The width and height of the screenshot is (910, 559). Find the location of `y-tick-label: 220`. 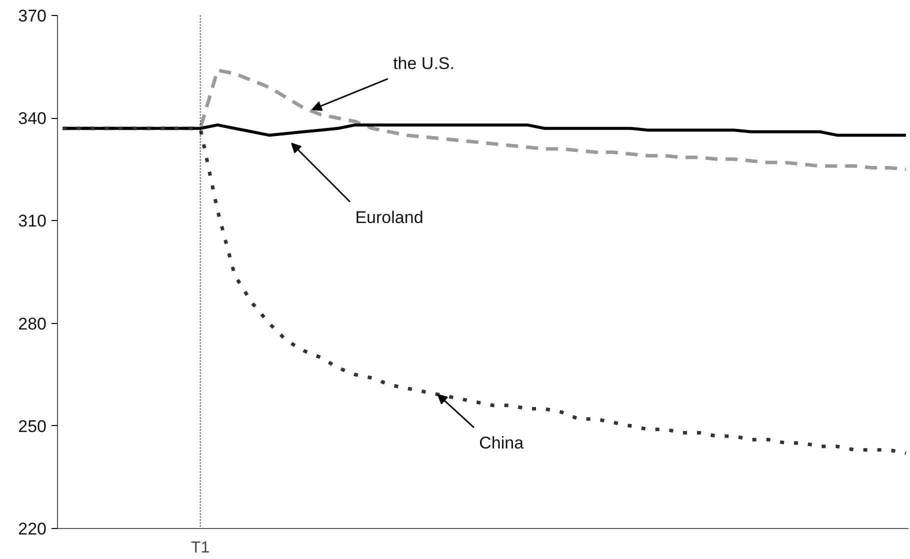

y-tick-label: 220 is located at coordinates (32, 529).